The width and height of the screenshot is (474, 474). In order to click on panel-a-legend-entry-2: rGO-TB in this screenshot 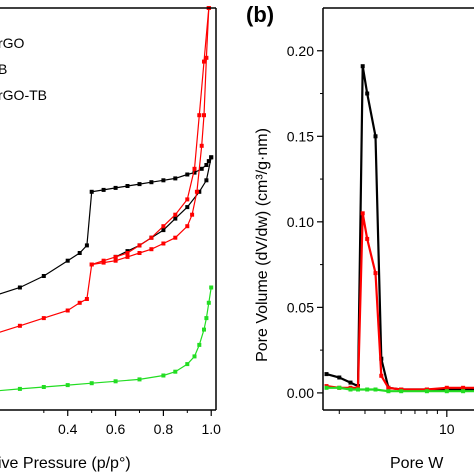, I will do `click(23, 95)`.